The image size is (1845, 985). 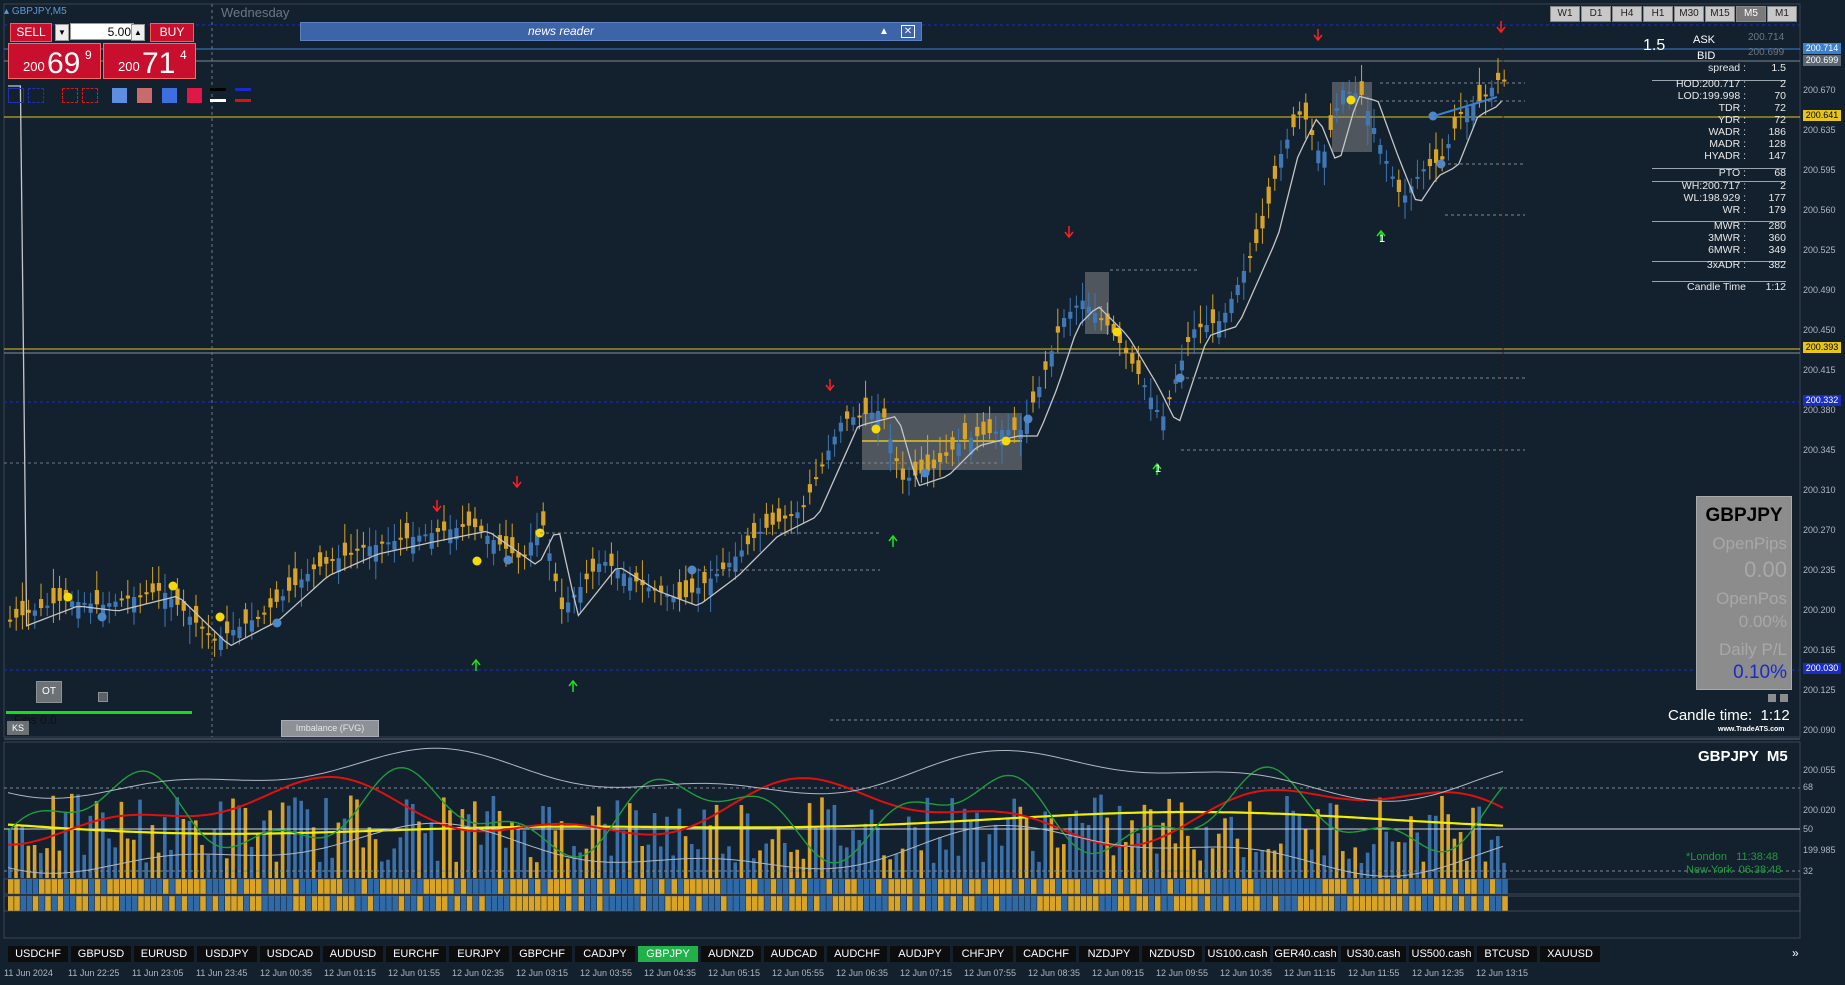 I want to click on price-tag: 200.393, so click(x=1822, y=347).